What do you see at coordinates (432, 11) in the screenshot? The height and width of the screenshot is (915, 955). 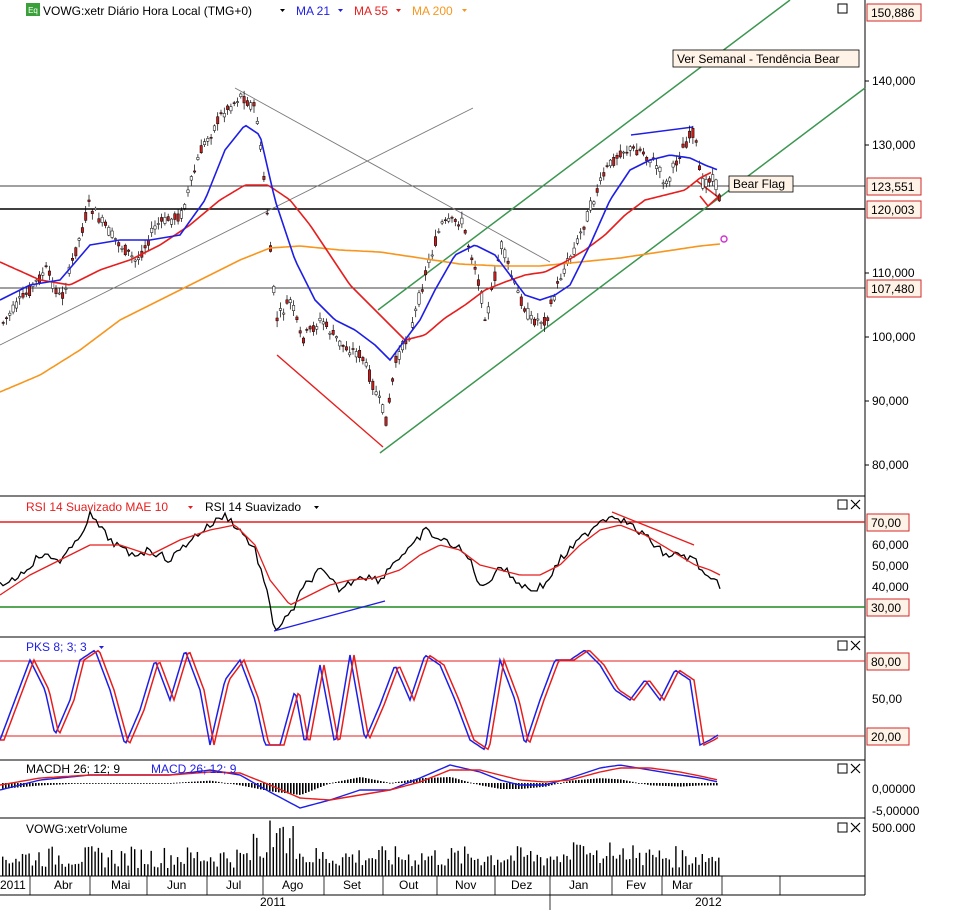 I see `ma200-legend: MA 200` at bounding box center [432, 11].